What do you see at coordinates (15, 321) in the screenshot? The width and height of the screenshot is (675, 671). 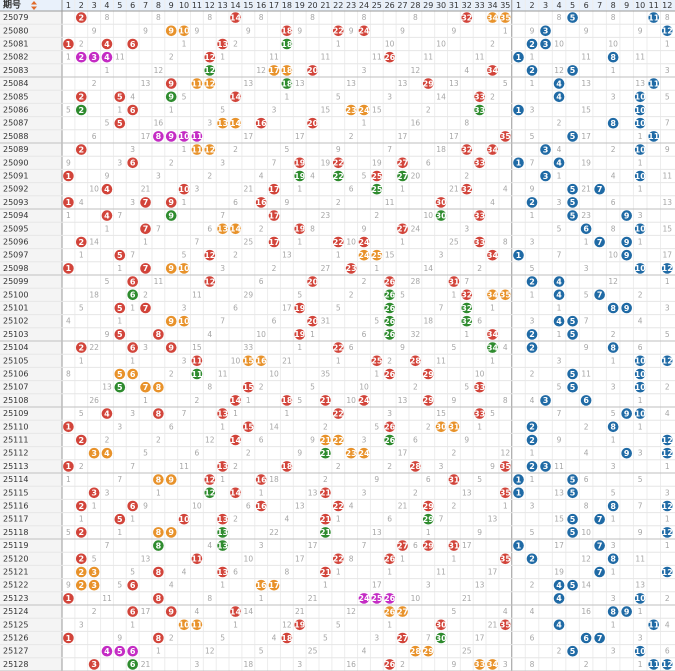 I see `period-number: 25102` at bounding box center [15, 321].